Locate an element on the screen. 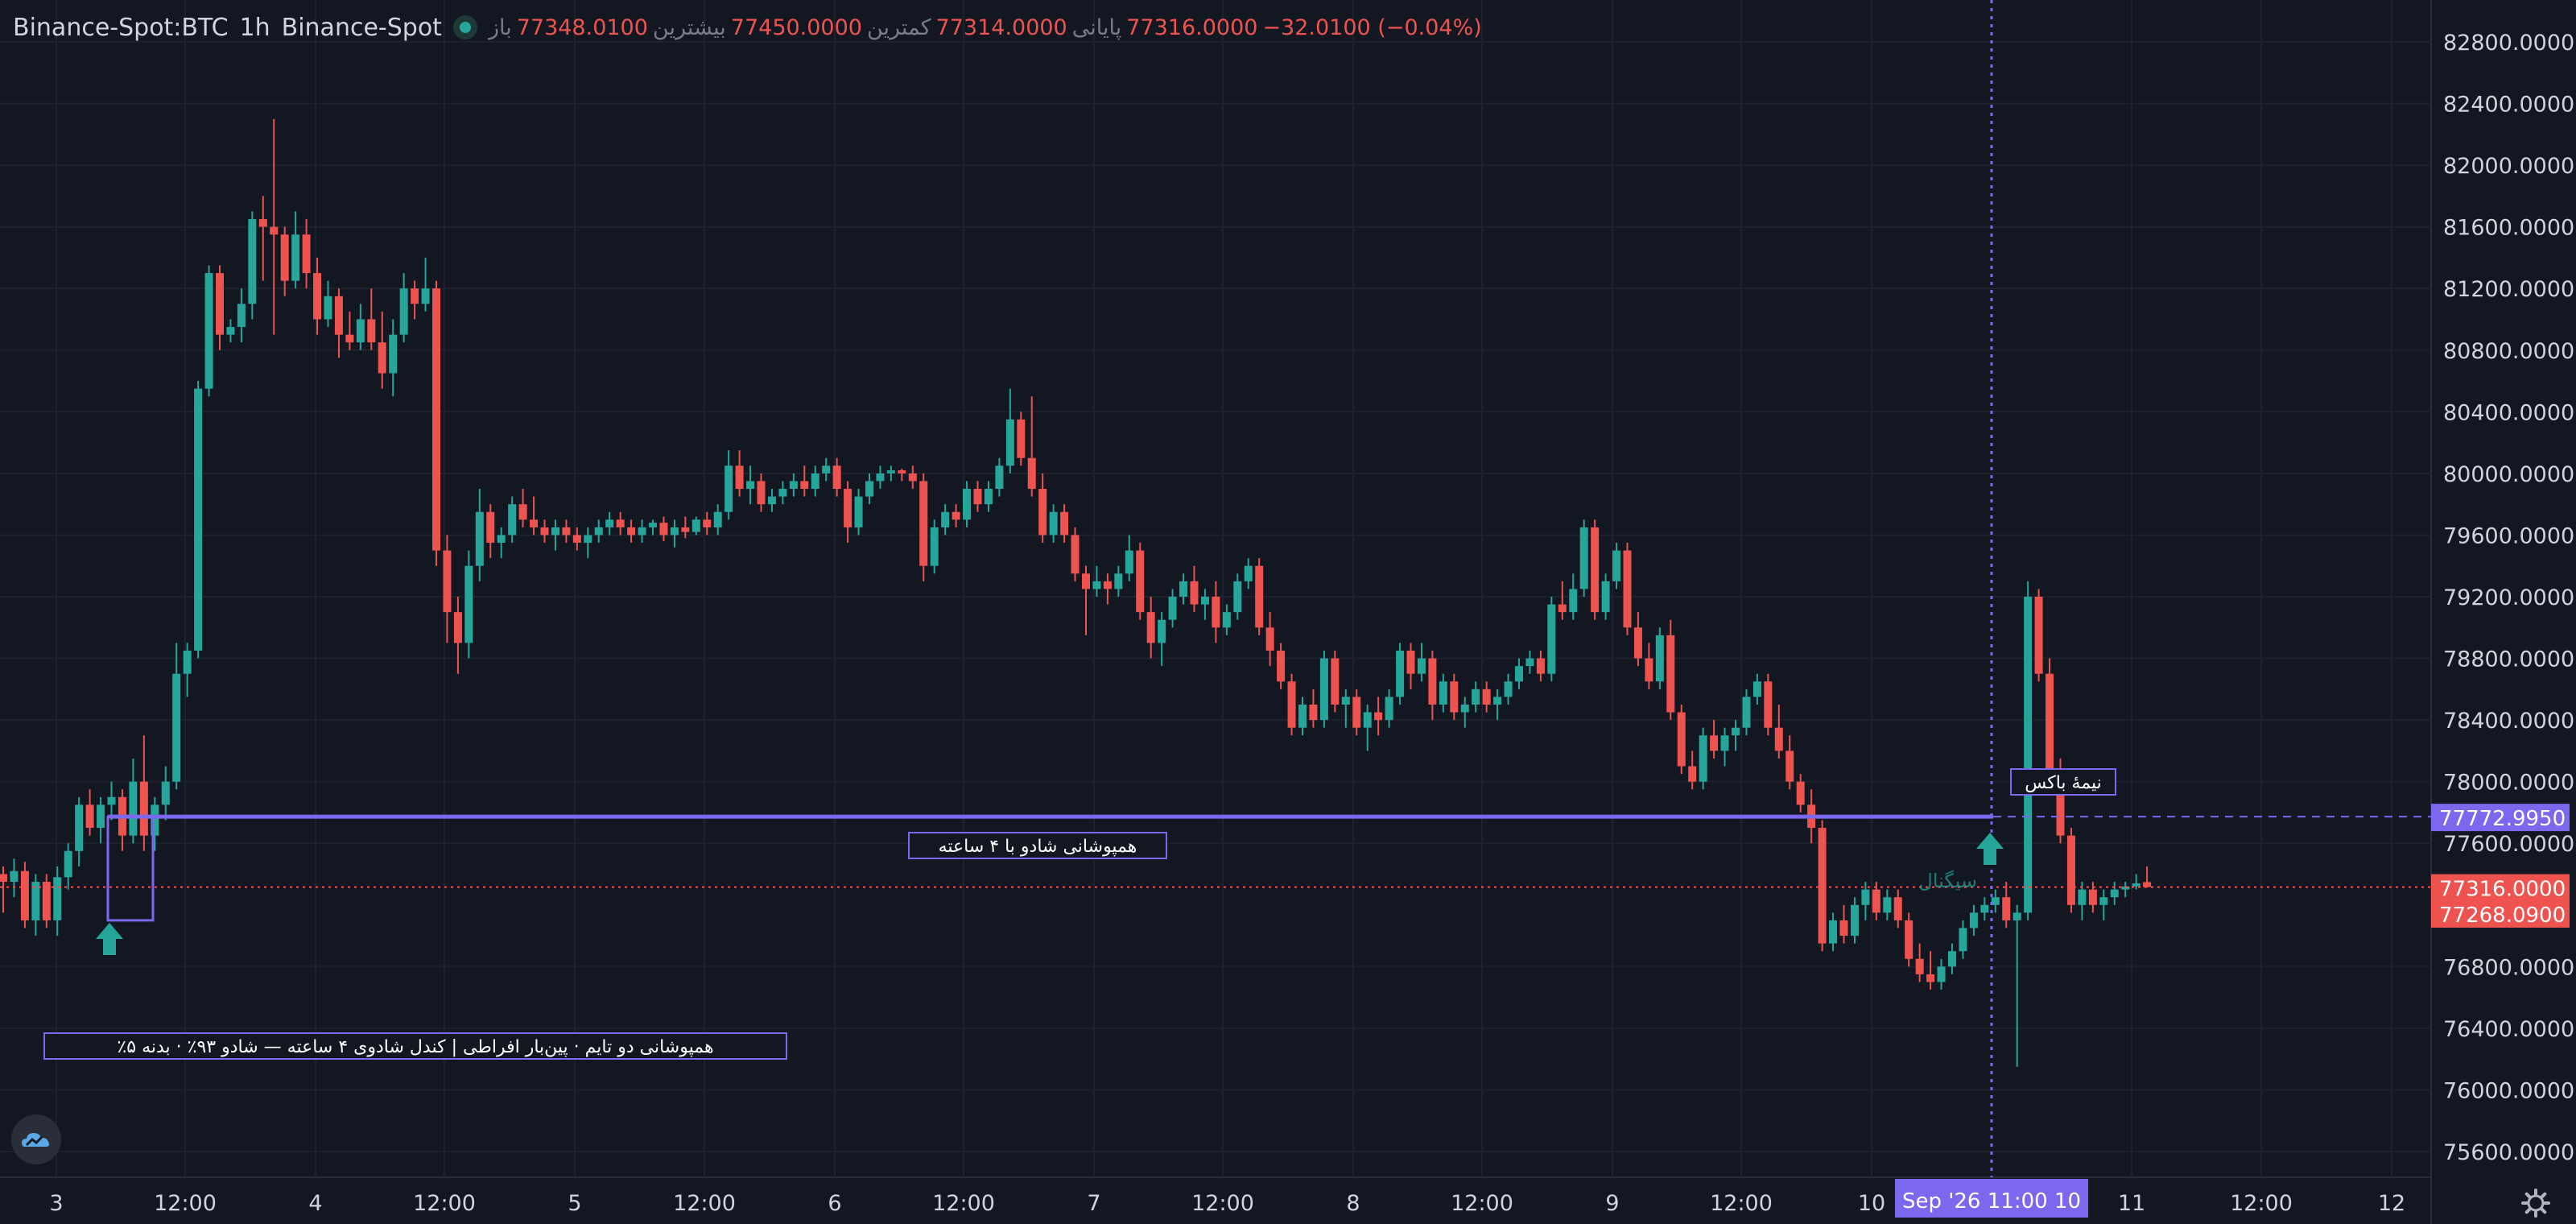 The image size is (2576, 1224). time-tick-label: 8 is located at coordinates (1353, 1203).